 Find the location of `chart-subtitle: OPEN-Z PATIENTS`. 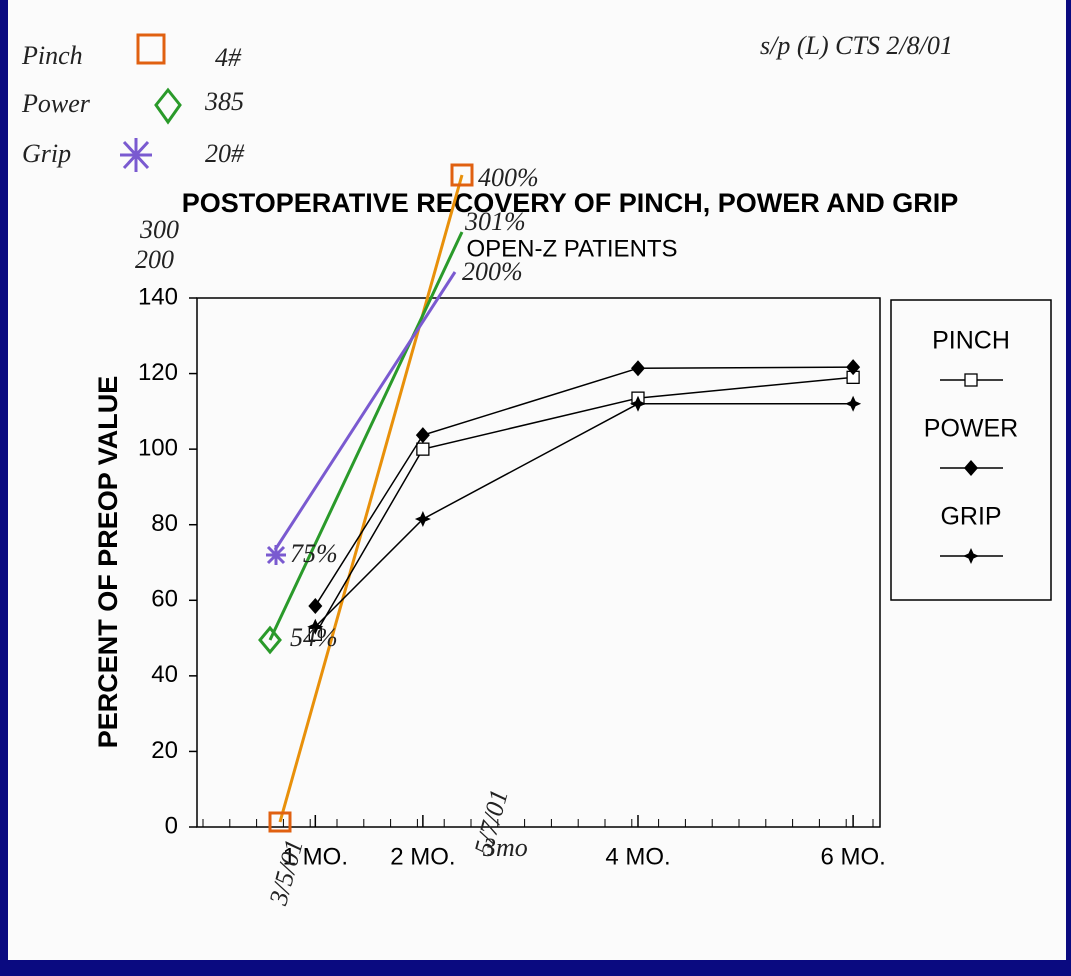

chart-subtitle: OPEN-Z PATIENTS is located at coordinates (571, 248).